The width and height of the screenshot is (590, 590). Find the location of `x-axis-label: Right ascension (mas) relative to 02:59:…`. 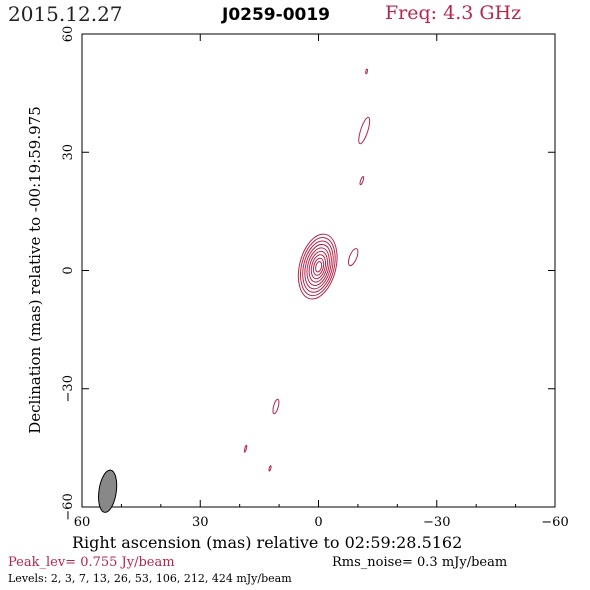

x-axis-label: Right ascension (mas) relative to 02:59:… is located at coordinates (267, 542).